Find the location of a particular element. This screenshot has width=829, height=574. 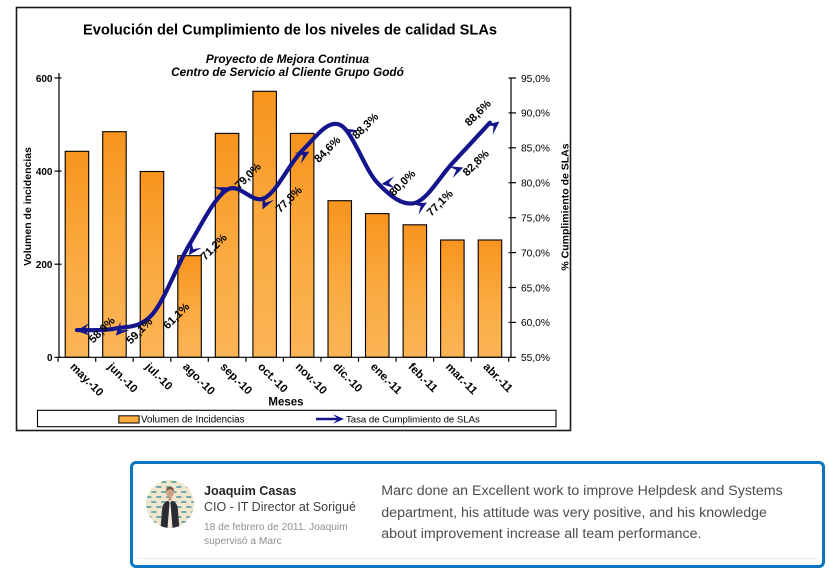

svg-text: 90,0% is located at coordinates (535, 114).